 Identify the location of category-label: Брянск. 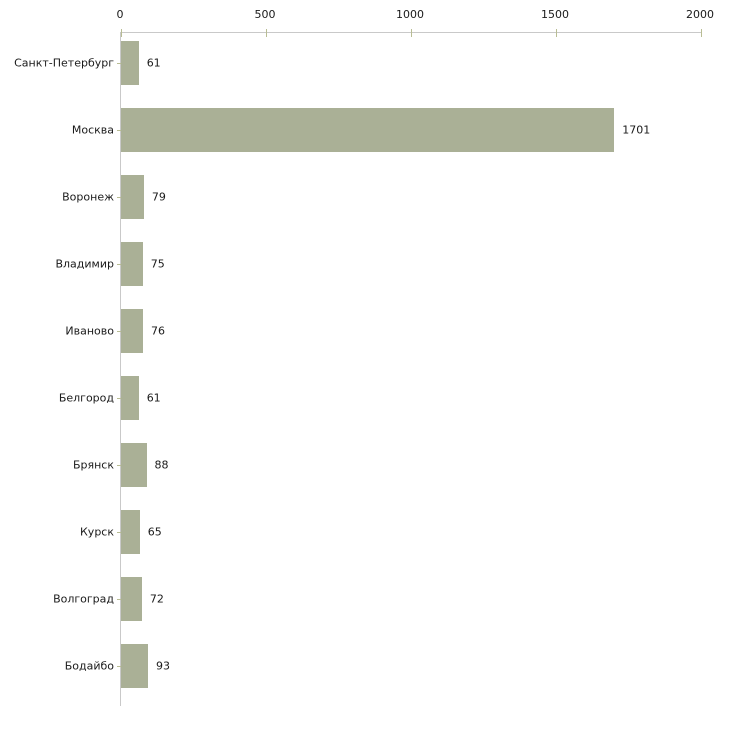
(93, 465).